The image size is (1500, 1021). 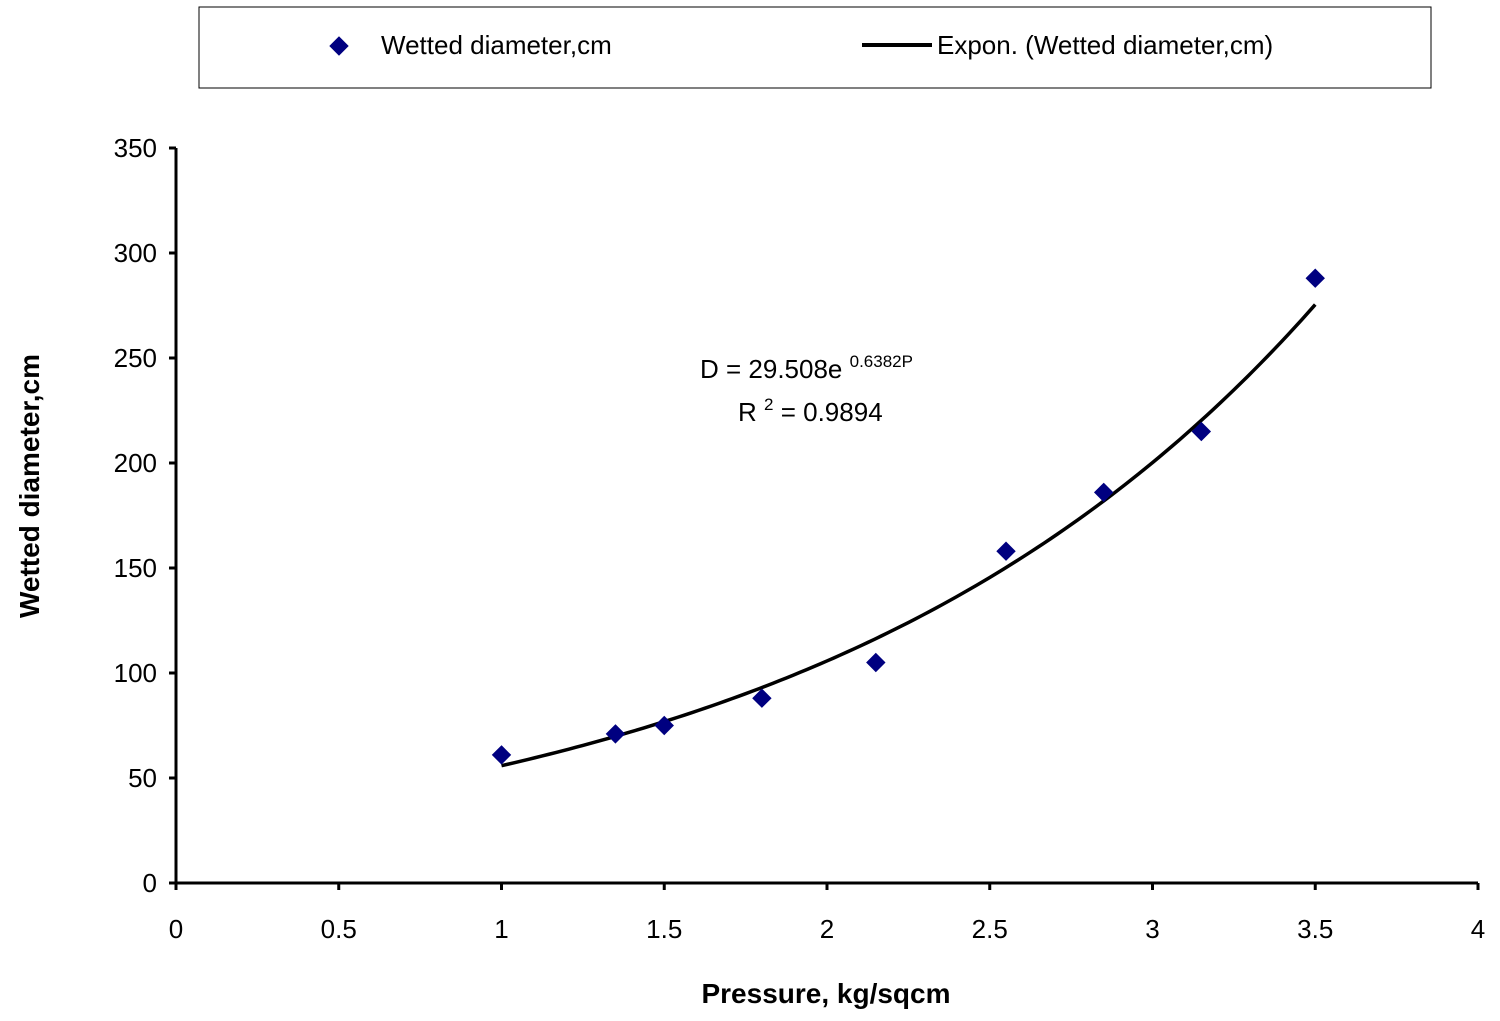 What do you see at coordinates (1315, 929) in the screenshot?
I see `x-tick-label: 3.5` at bounding box center [1315, 929].